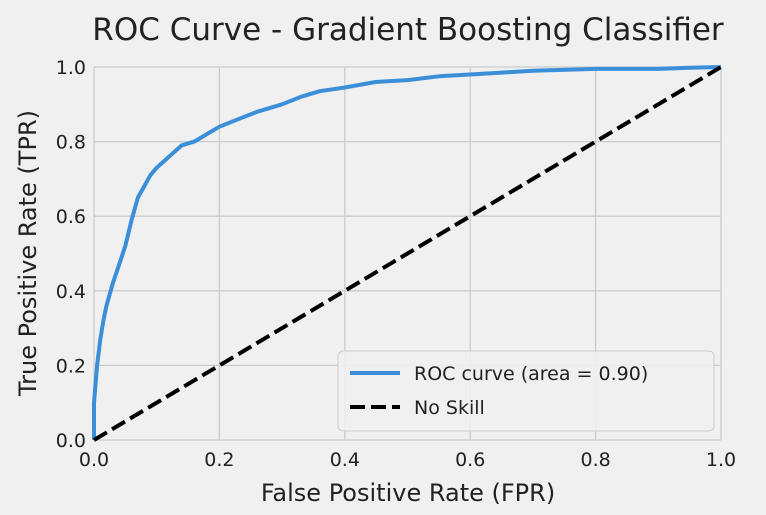  Describe the element at coordinates (71, 292) in the screenshot. I see `y-tick-label: 0.4` at that location.